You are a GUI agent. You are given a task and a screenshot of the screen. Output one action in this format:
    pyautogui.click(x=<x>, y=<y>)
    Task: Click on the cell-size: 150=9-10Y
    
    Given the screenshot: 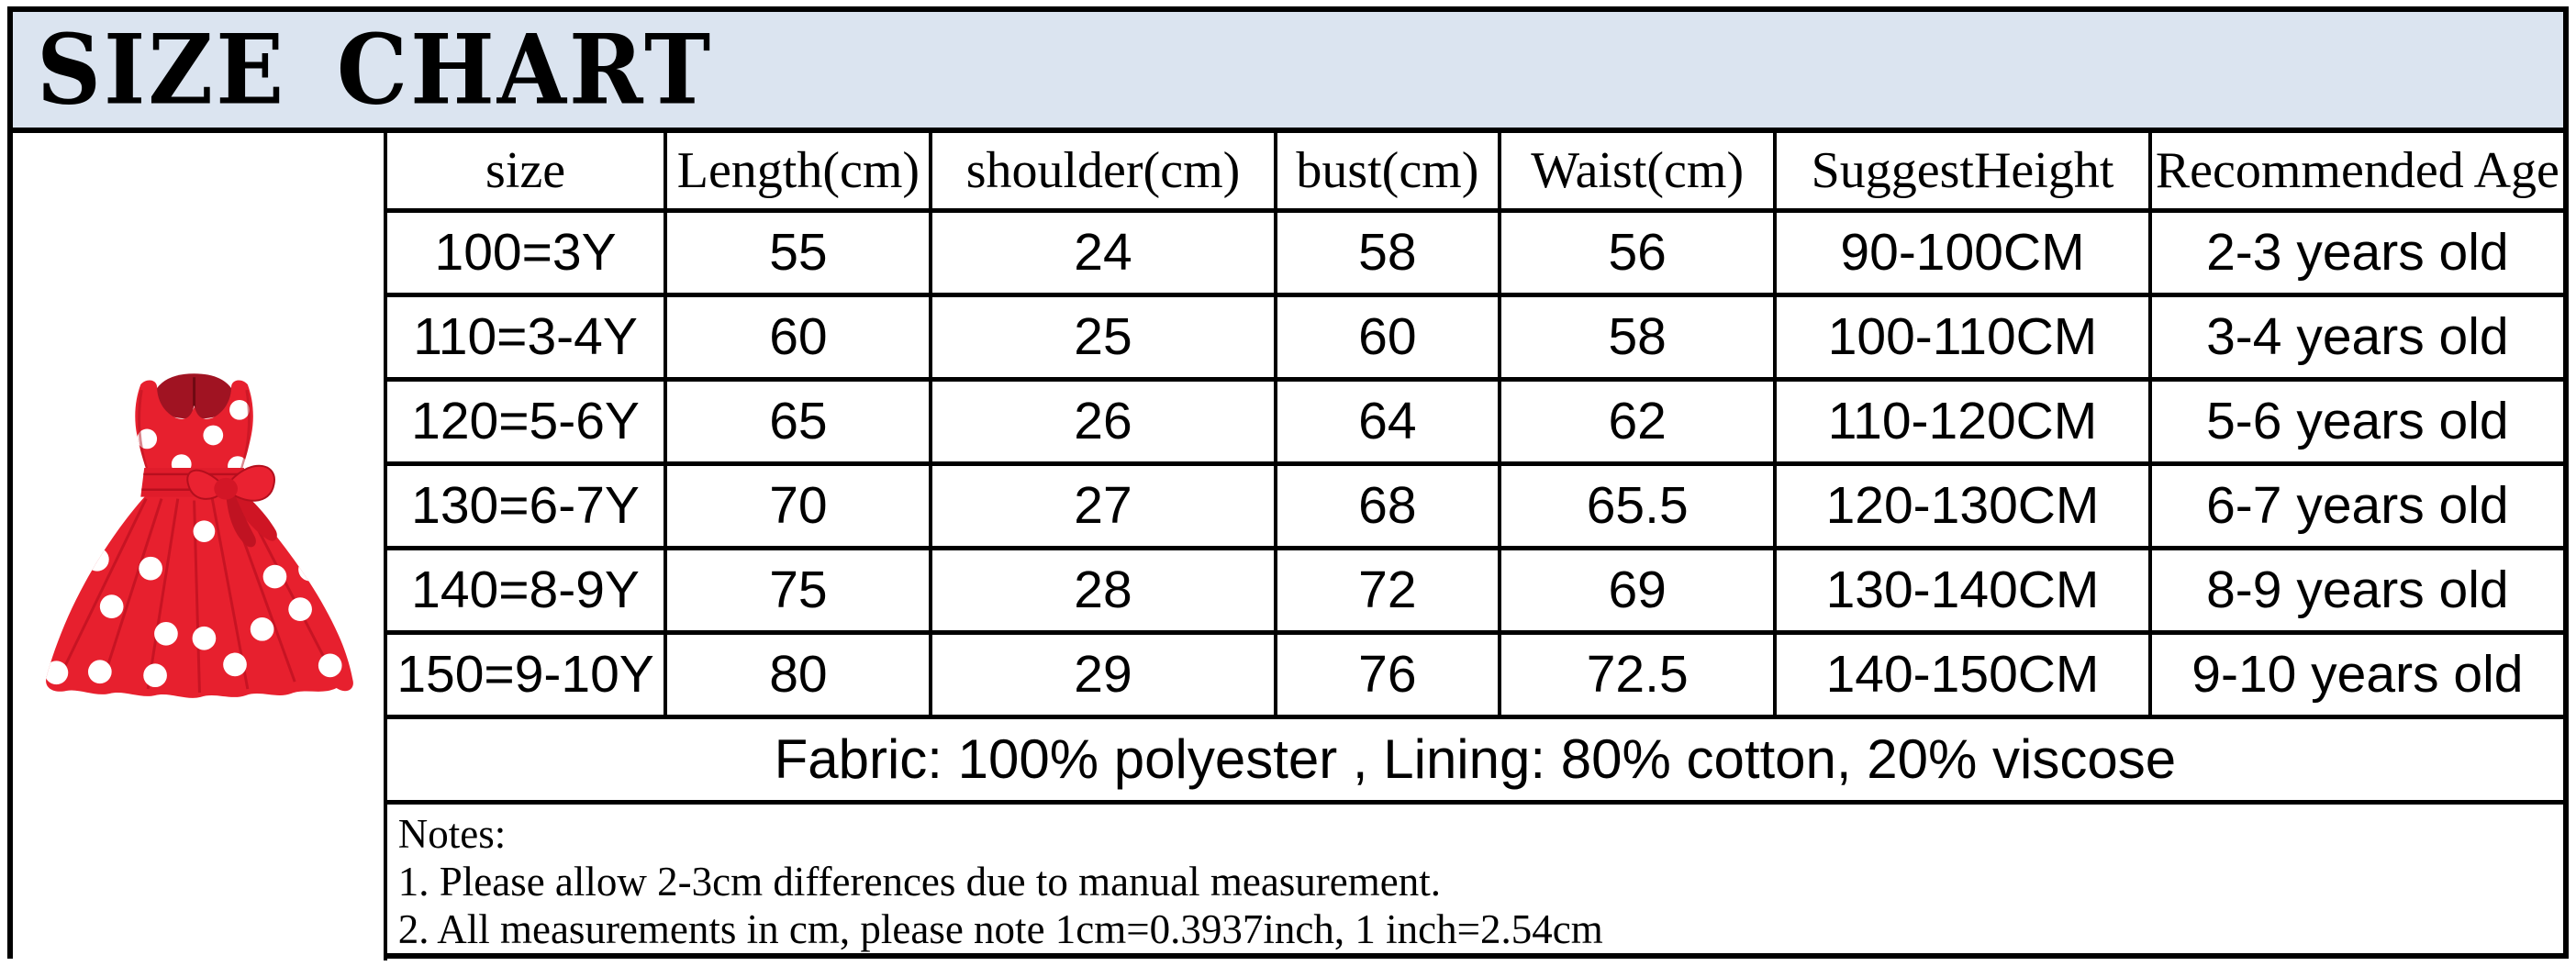 What is the action you would take?
    pyautogui.click(x=525, y=674)
    